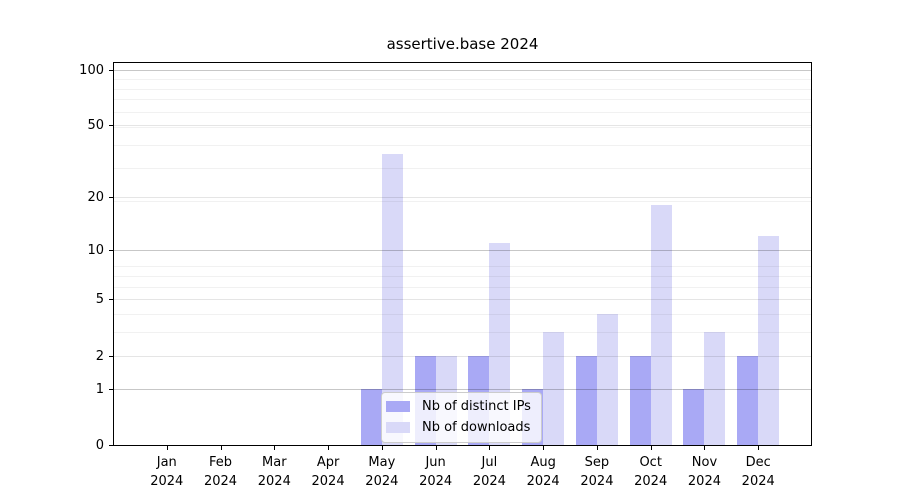 This screenshot has width=900, height=500. I want to click on x-axis-tick-label: May 2024, so click(382, 472).